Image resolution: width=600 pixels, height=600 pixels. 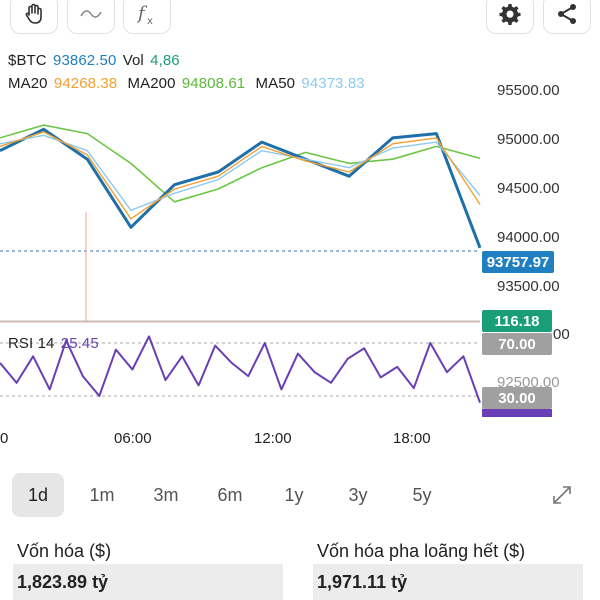 I want to click on series-line-ma20, so click(x=240, y=175).